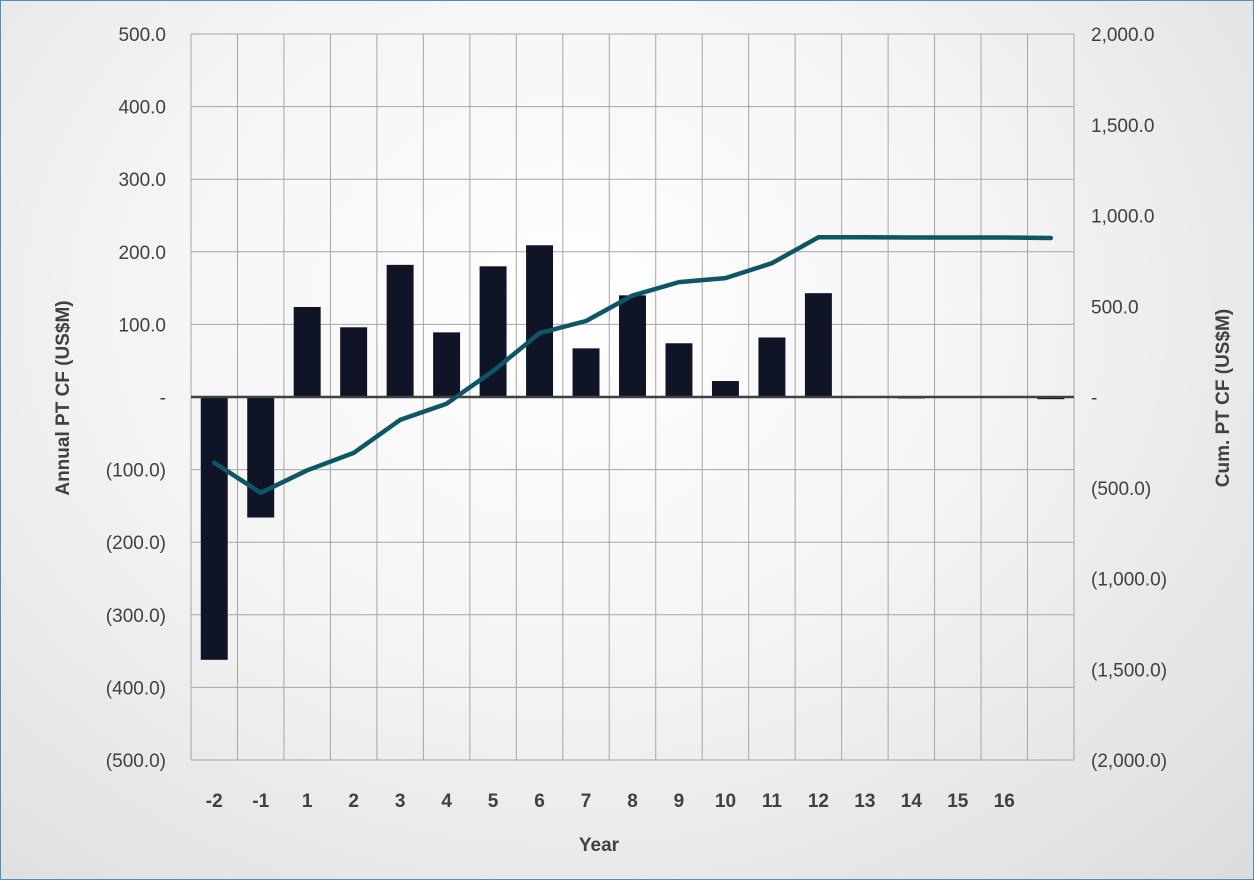 The image size is (1254, 880). I want to click on y-tick-label-left: 300.0, so click(142, 180).